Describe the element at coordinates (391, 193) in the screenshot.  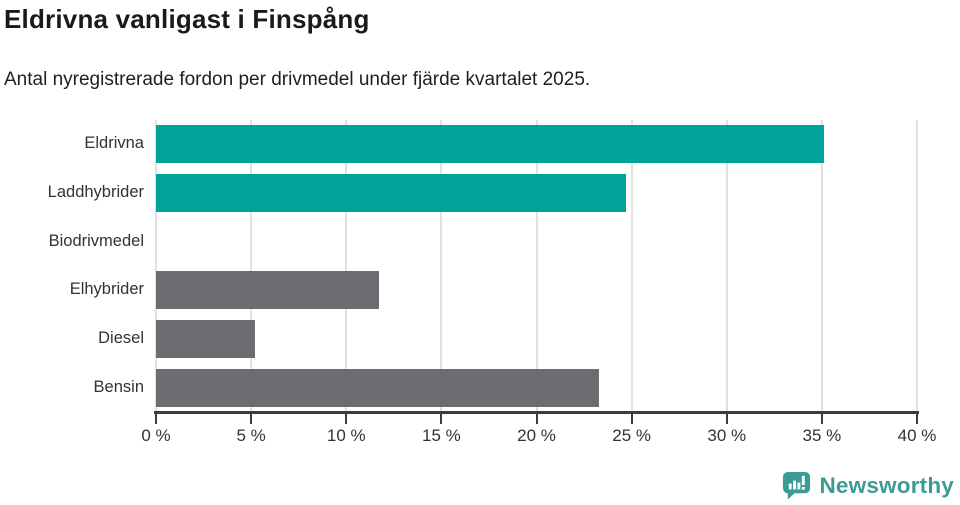
I see `bar-laddhybrider` at that location.